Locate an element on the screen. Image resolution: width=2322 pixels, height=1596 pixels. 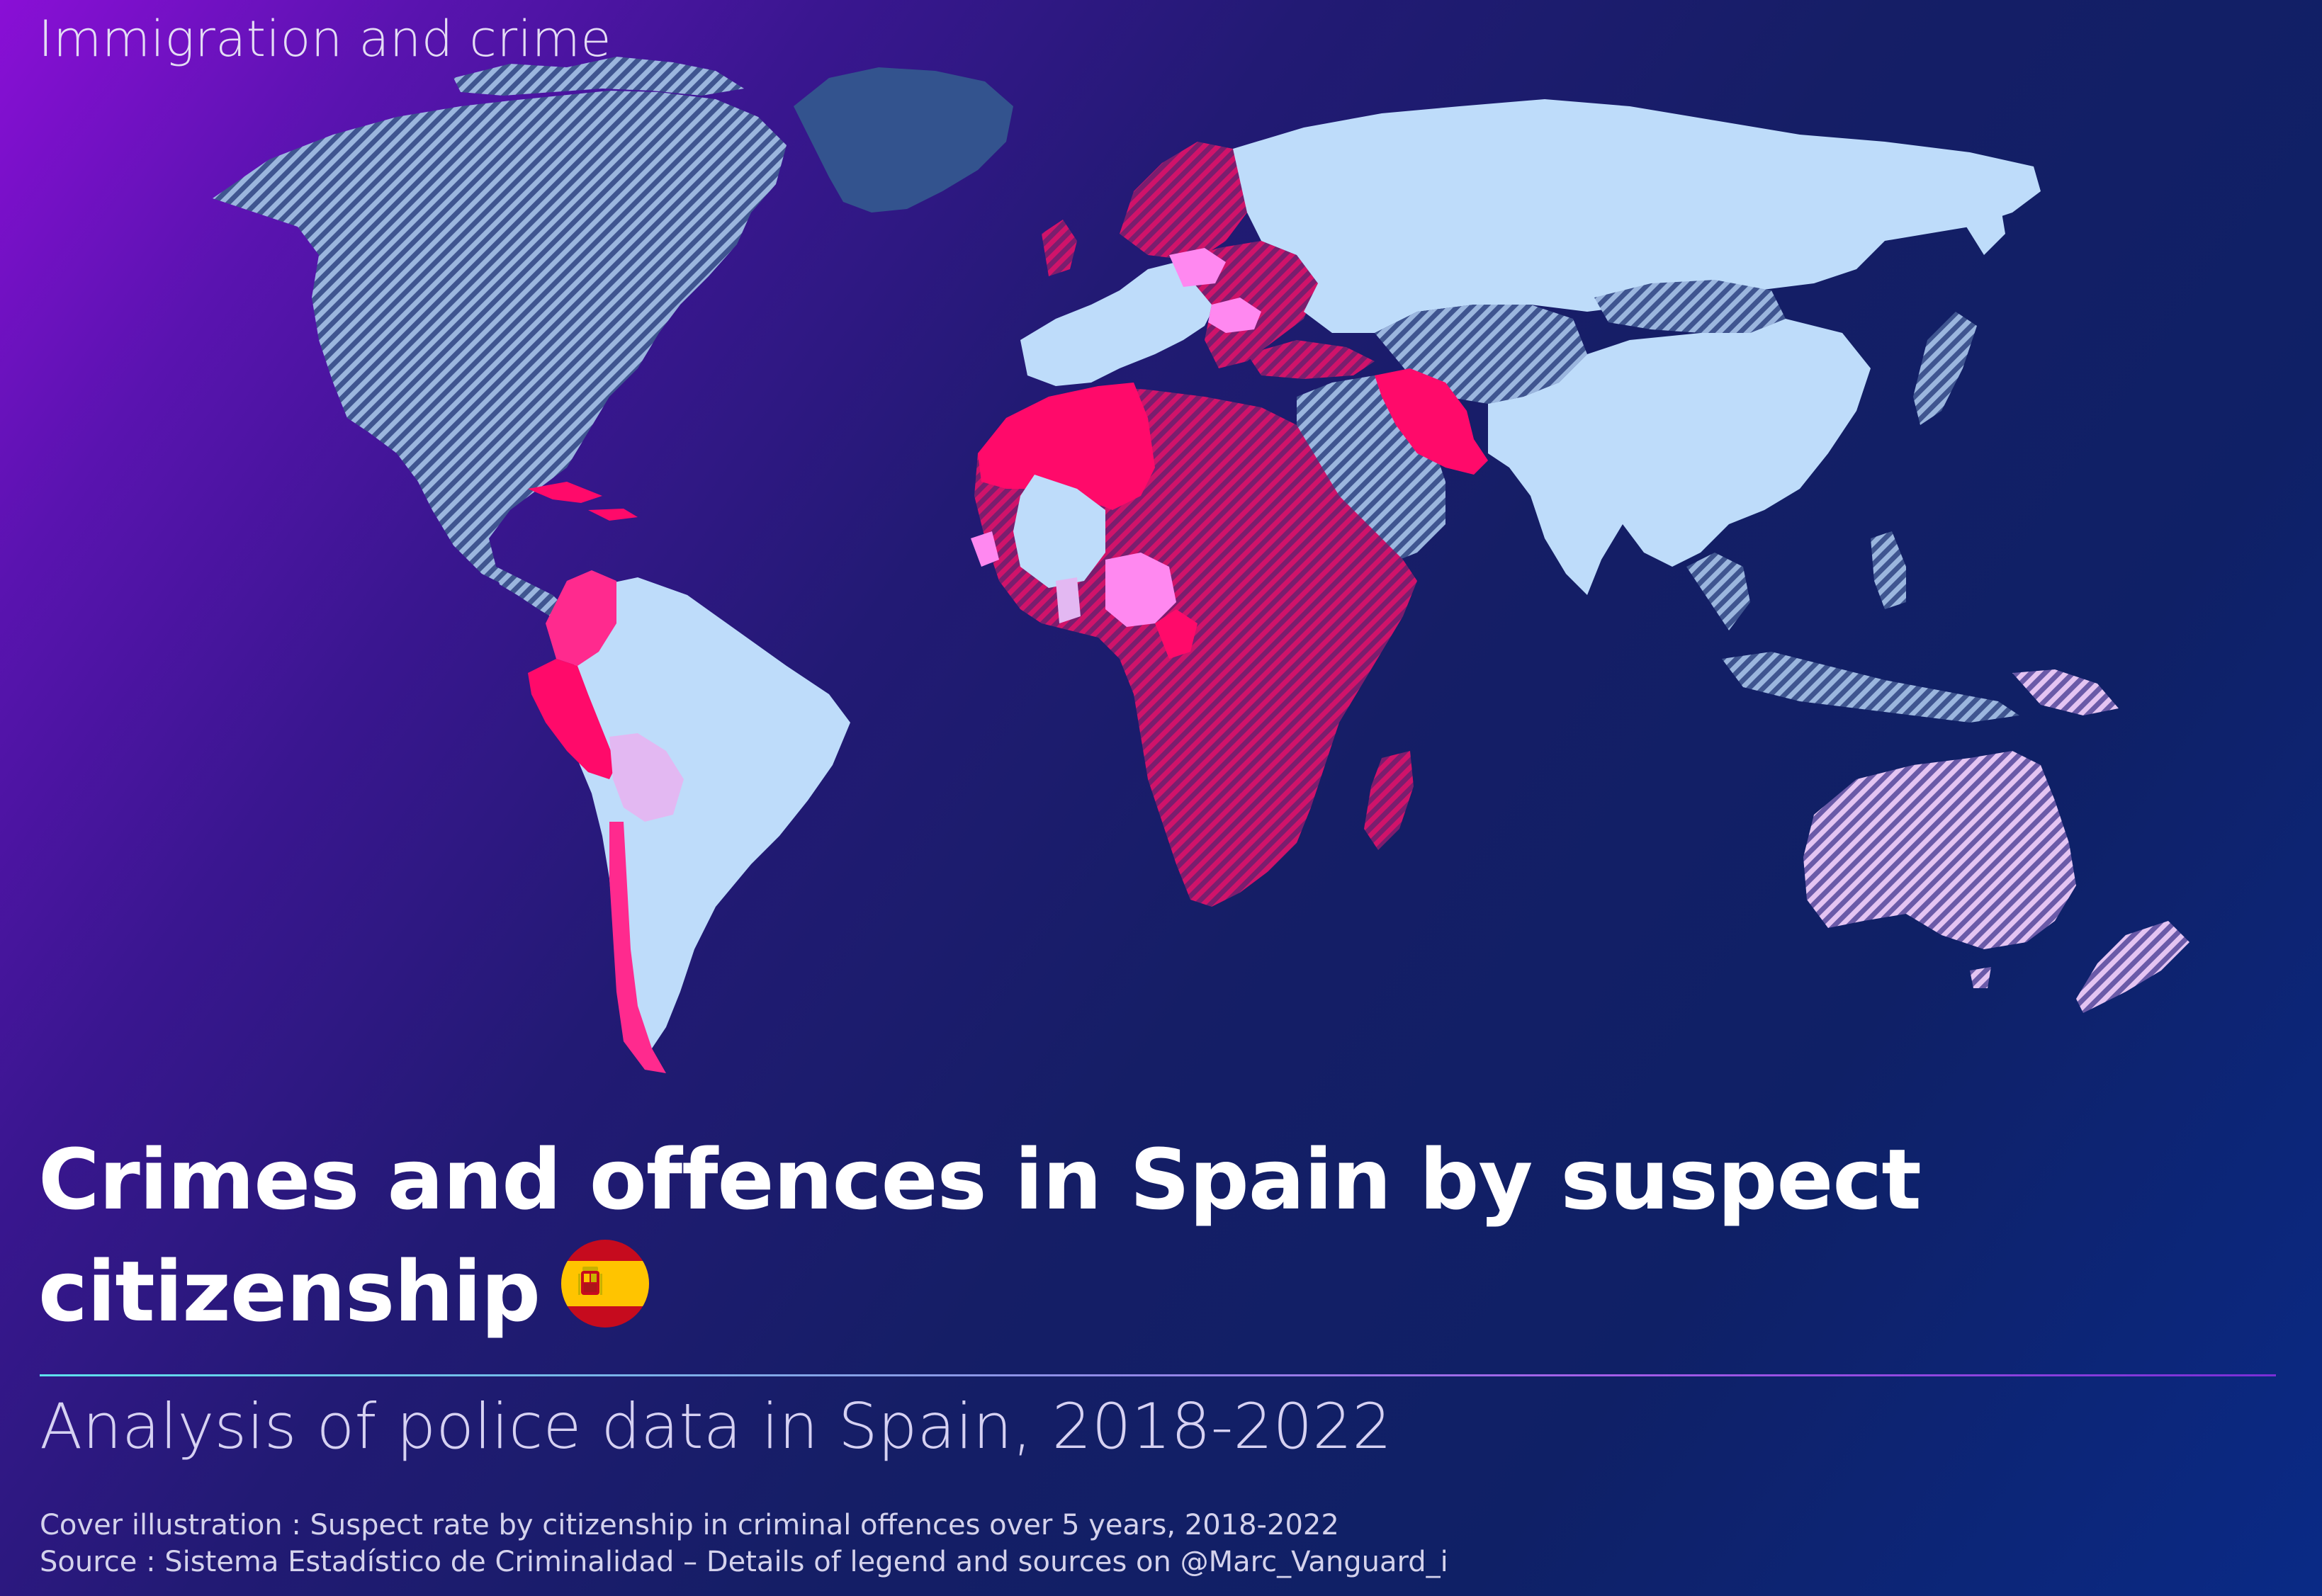
nigeria-region is located at coordinates (1140, 590).